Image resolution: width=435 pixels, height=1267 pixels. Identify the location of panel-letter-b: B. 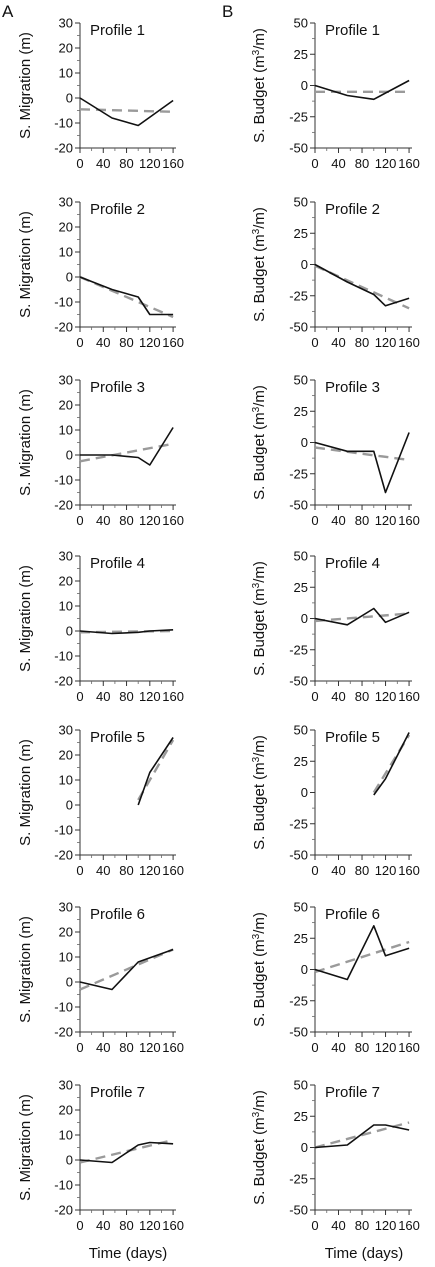
(227, 11).